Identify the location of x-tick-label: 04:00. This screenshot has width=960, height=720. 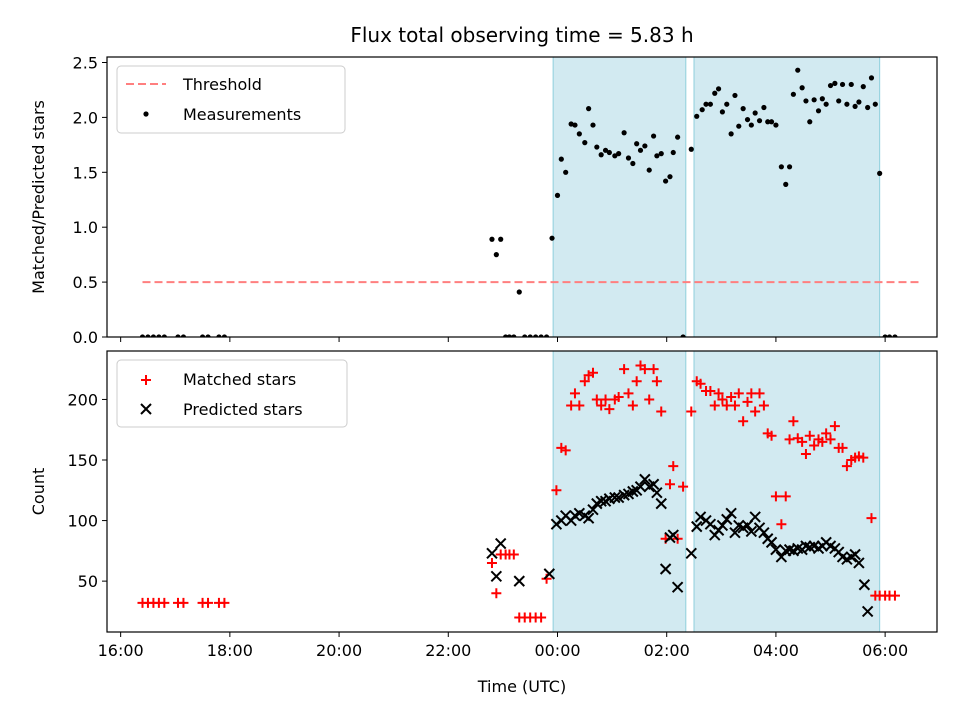
(776, 650).